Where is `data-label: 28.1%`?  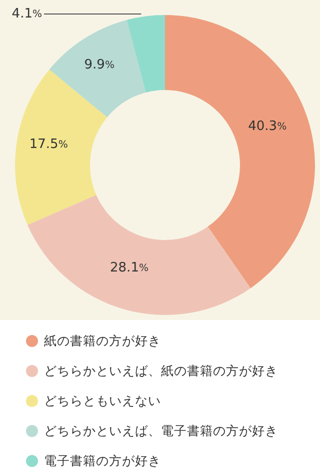 data-label: 28.1% is located at coordinates (129, 268).